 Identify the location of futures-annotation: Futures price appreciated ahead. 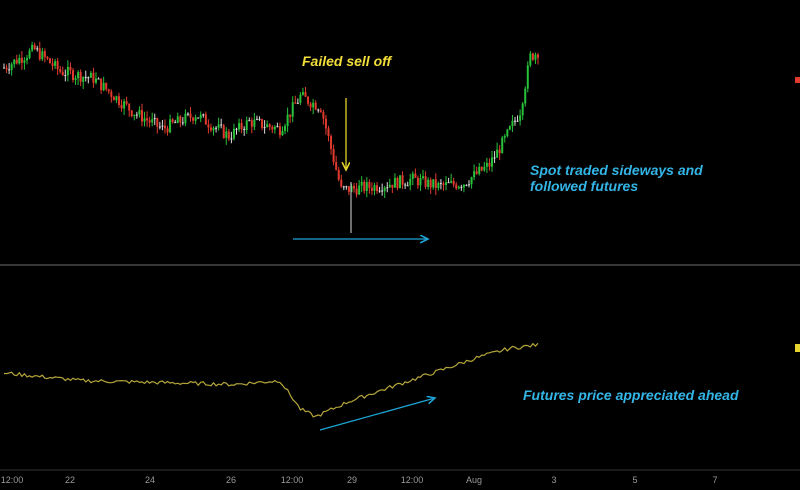
(631, 395).